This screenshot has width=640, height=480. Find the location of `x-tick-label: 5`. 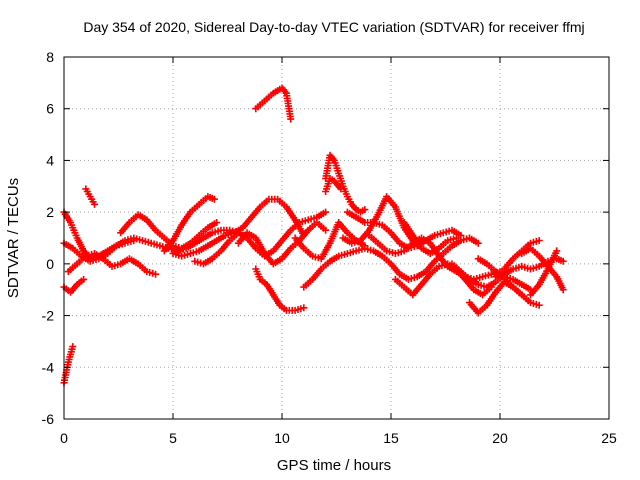

x-tick-label: 5 is located at coordinates (173, 438).